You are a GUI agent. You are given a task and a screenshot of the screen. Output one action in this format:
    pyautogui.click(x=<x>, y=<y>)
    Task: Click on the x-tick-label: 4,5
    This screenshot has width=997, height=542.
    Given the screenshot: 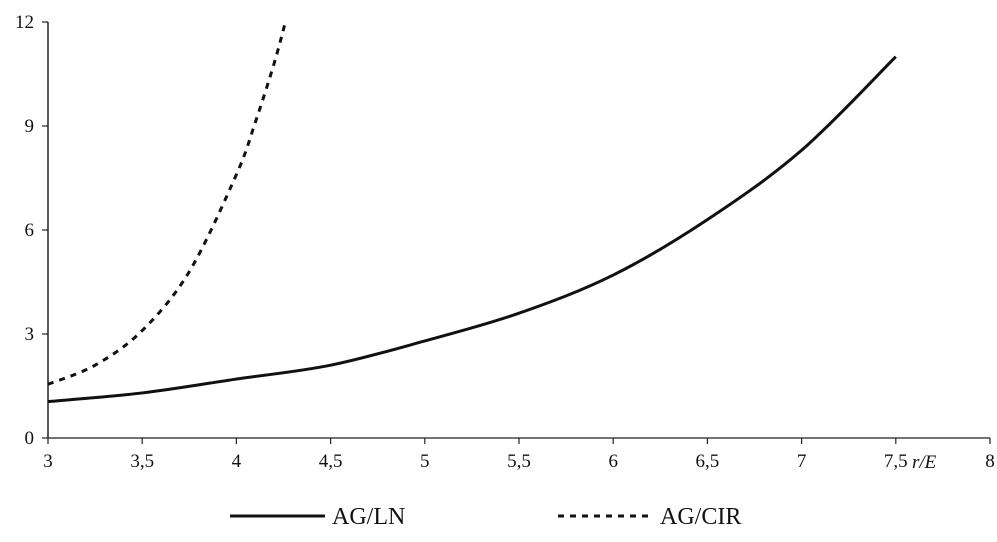 What is the action you would take?
    pyautogui.click(x=331, y=461)
    